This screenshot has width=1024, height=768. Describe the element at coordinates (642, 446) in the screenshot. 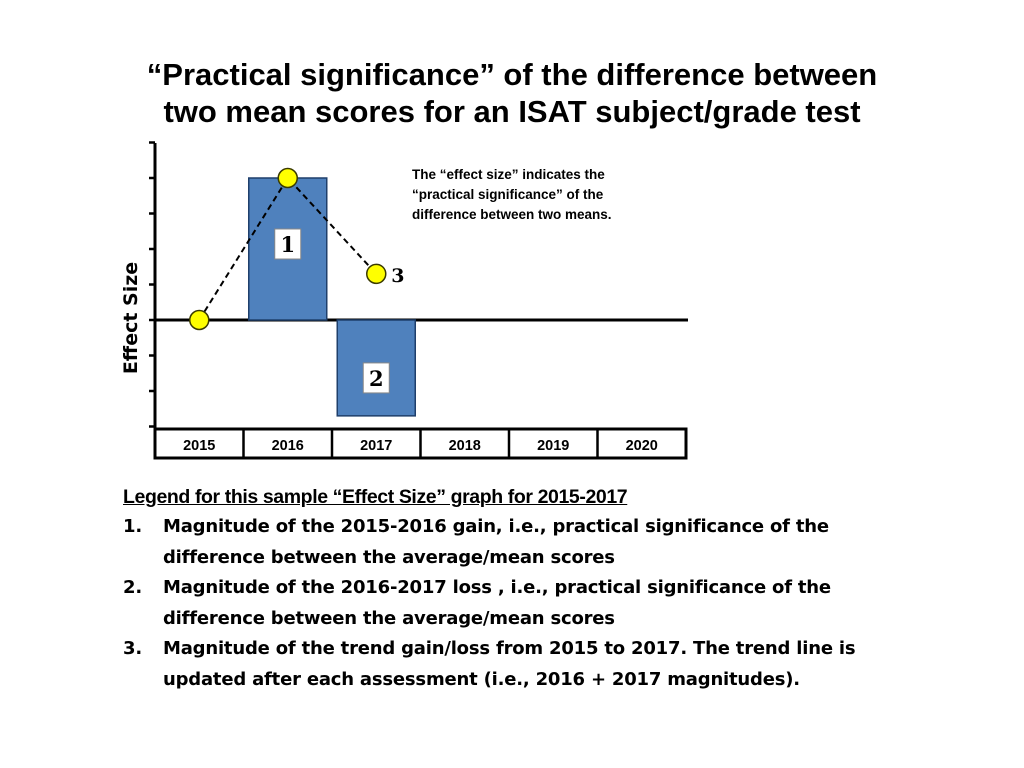

I see `x-tick-label: 2020` at that location.